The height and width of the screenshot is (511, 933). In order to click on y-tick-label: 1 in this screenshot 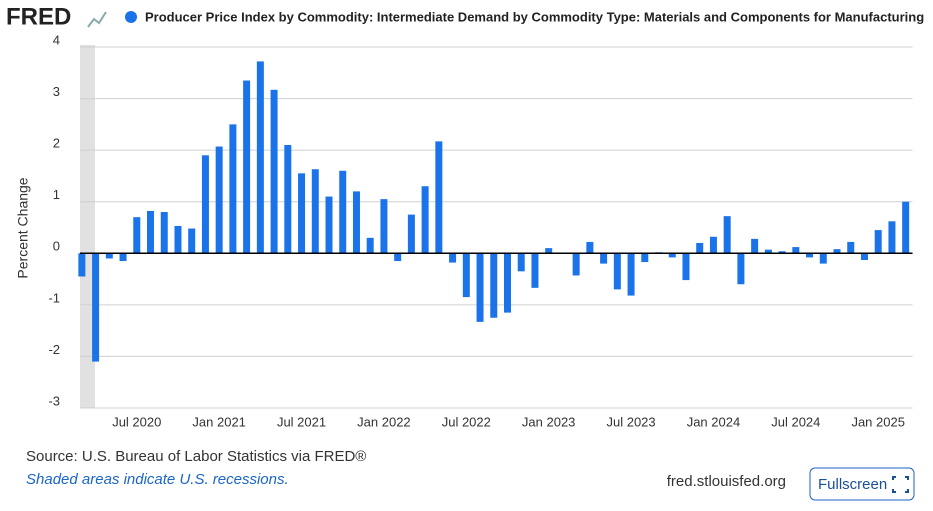, I will do `click(56, 194)`.